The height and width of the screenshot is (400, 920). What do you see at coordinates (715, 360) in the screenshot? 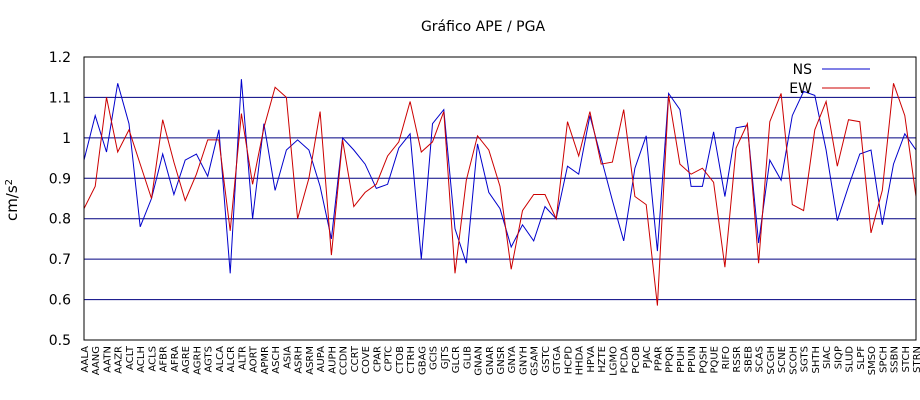
I see `x-tick-label: PQUE` at bounding box center [715, 360].